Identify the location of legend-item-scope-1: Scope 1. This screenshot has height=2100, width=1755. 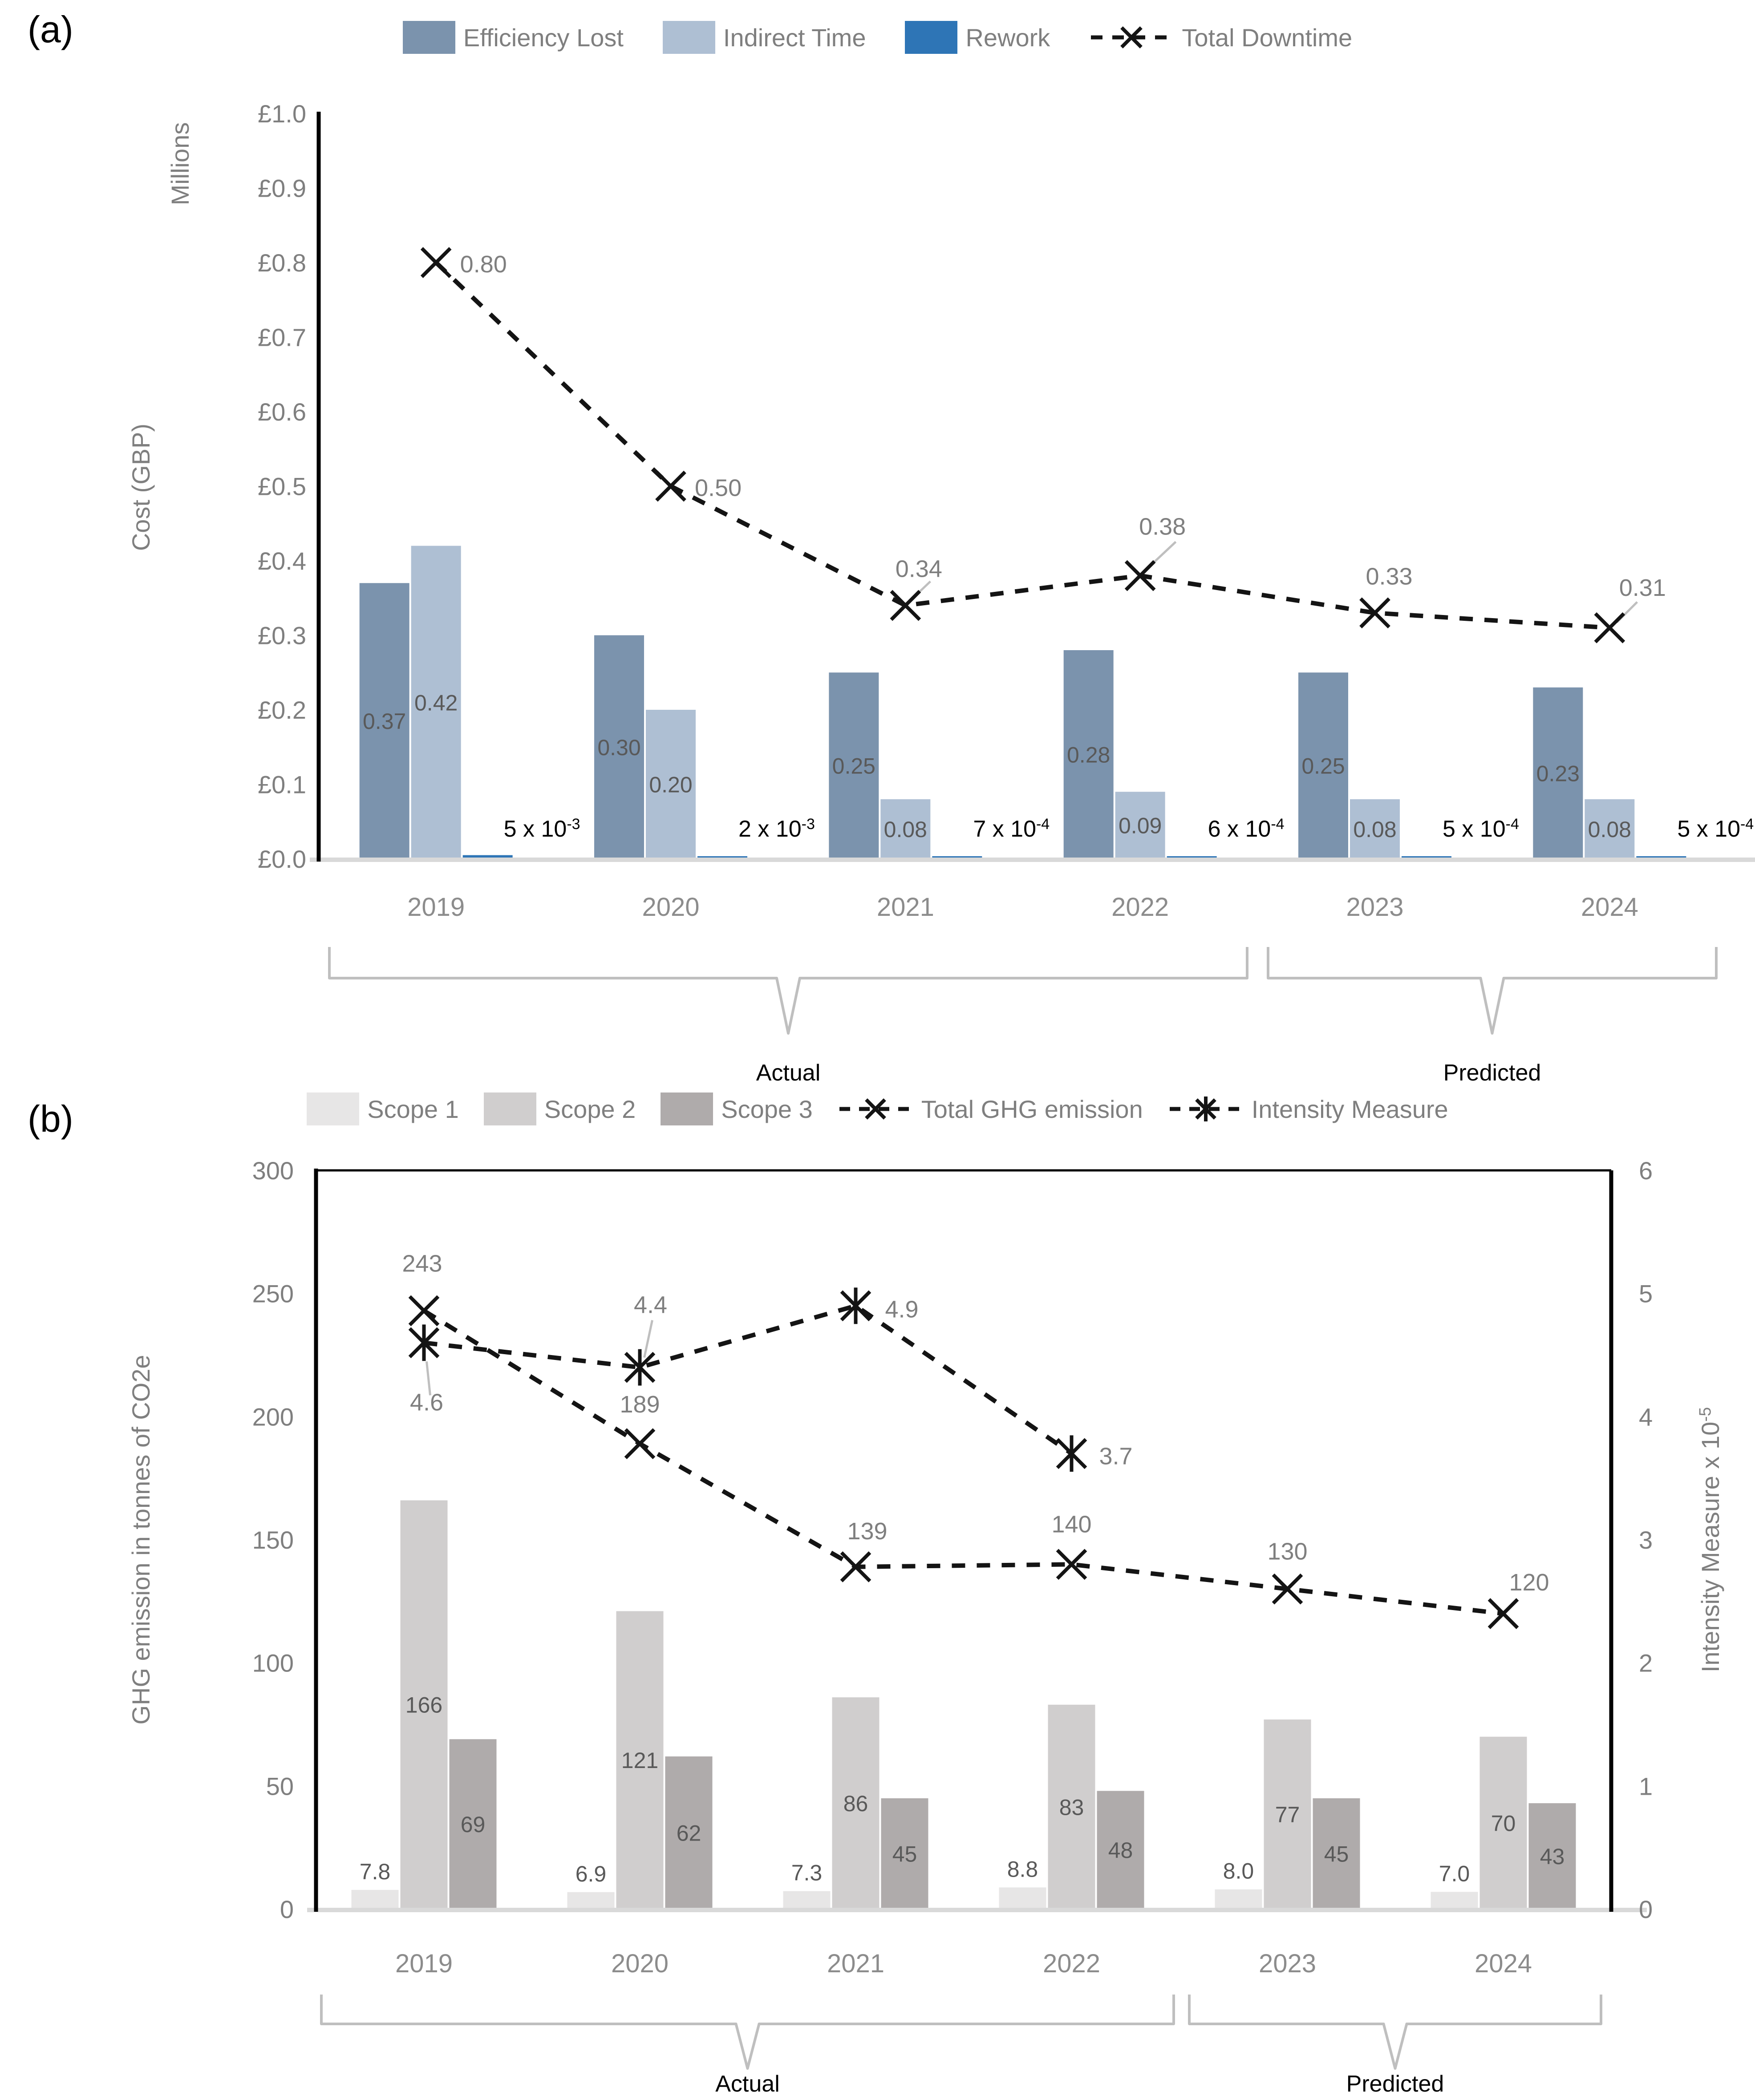
(383, 1109).